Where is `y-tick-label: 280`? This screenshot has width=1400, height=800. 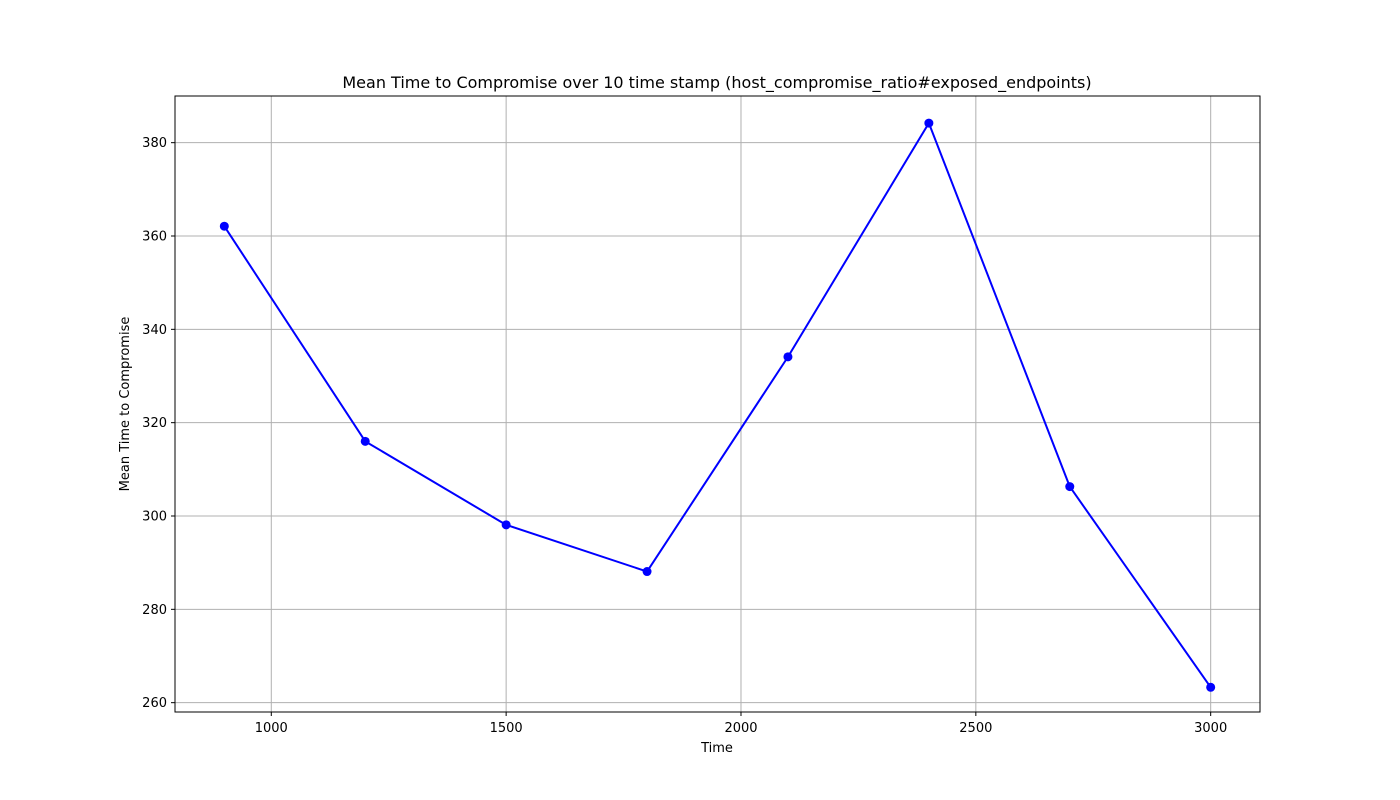 y-tick-label: 280 is located at coordinates (154, 610).